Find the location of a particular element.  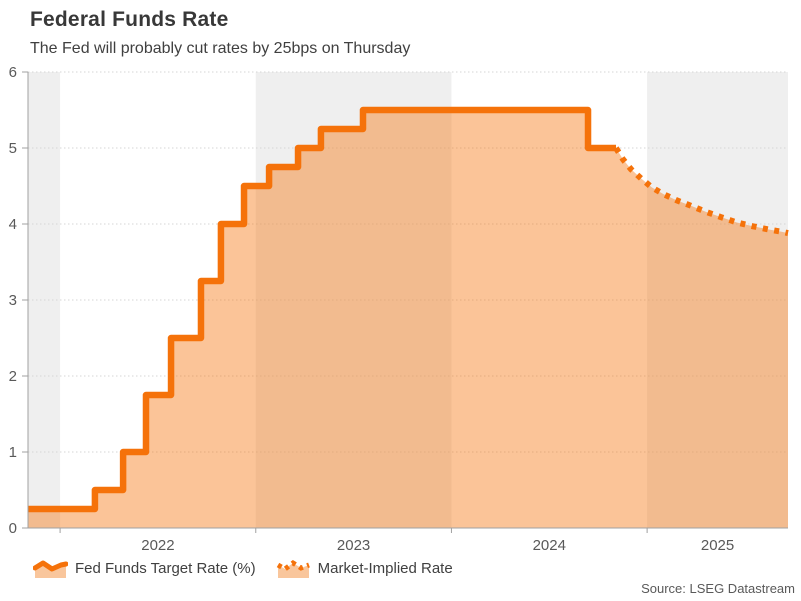

y-tick-label: 4 is located at coordinates (13, 224).